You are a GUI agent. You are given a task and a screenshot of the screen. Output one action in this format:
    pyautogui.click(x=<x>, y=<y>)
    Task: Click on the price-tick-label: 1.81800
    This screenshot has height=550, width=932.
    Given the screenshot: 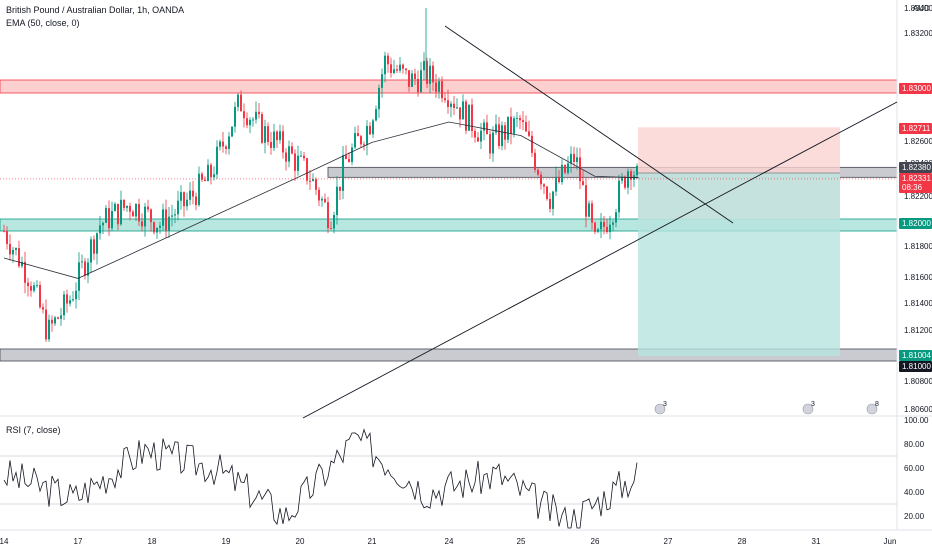 What is the action you would take?
    pyautogui.click(x=918, y=246)
    